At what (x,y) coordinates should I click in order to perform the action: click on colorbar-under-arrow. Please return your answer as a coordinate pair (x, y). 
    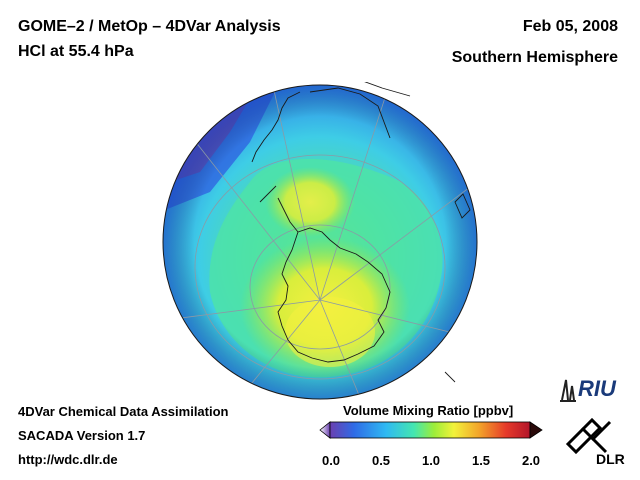
    Looking at the image, I should click on (325, 430).